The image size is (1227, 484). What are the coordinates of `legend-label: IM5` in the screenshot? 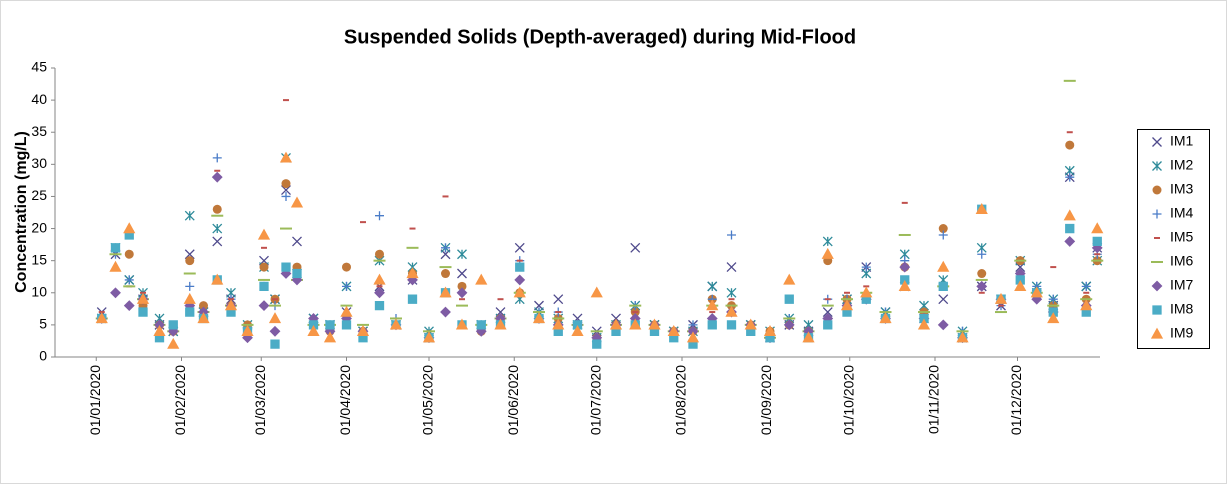 It's located at (1182, 237).